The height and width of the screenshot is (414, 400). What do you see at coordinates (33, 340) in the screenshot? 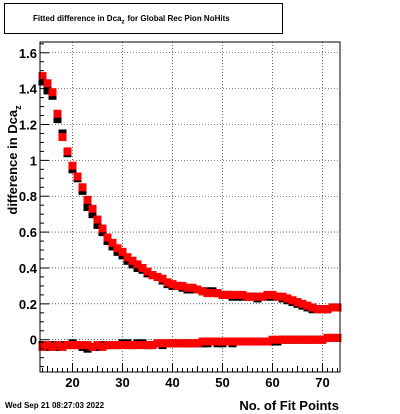
I see `y-tick-label: 0` at bounding box center [33, 340].